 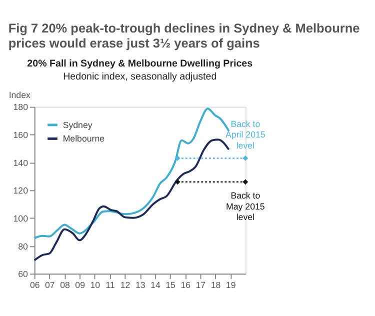 I want to click on y-tick-label: 160, so click(x=20, y=135).